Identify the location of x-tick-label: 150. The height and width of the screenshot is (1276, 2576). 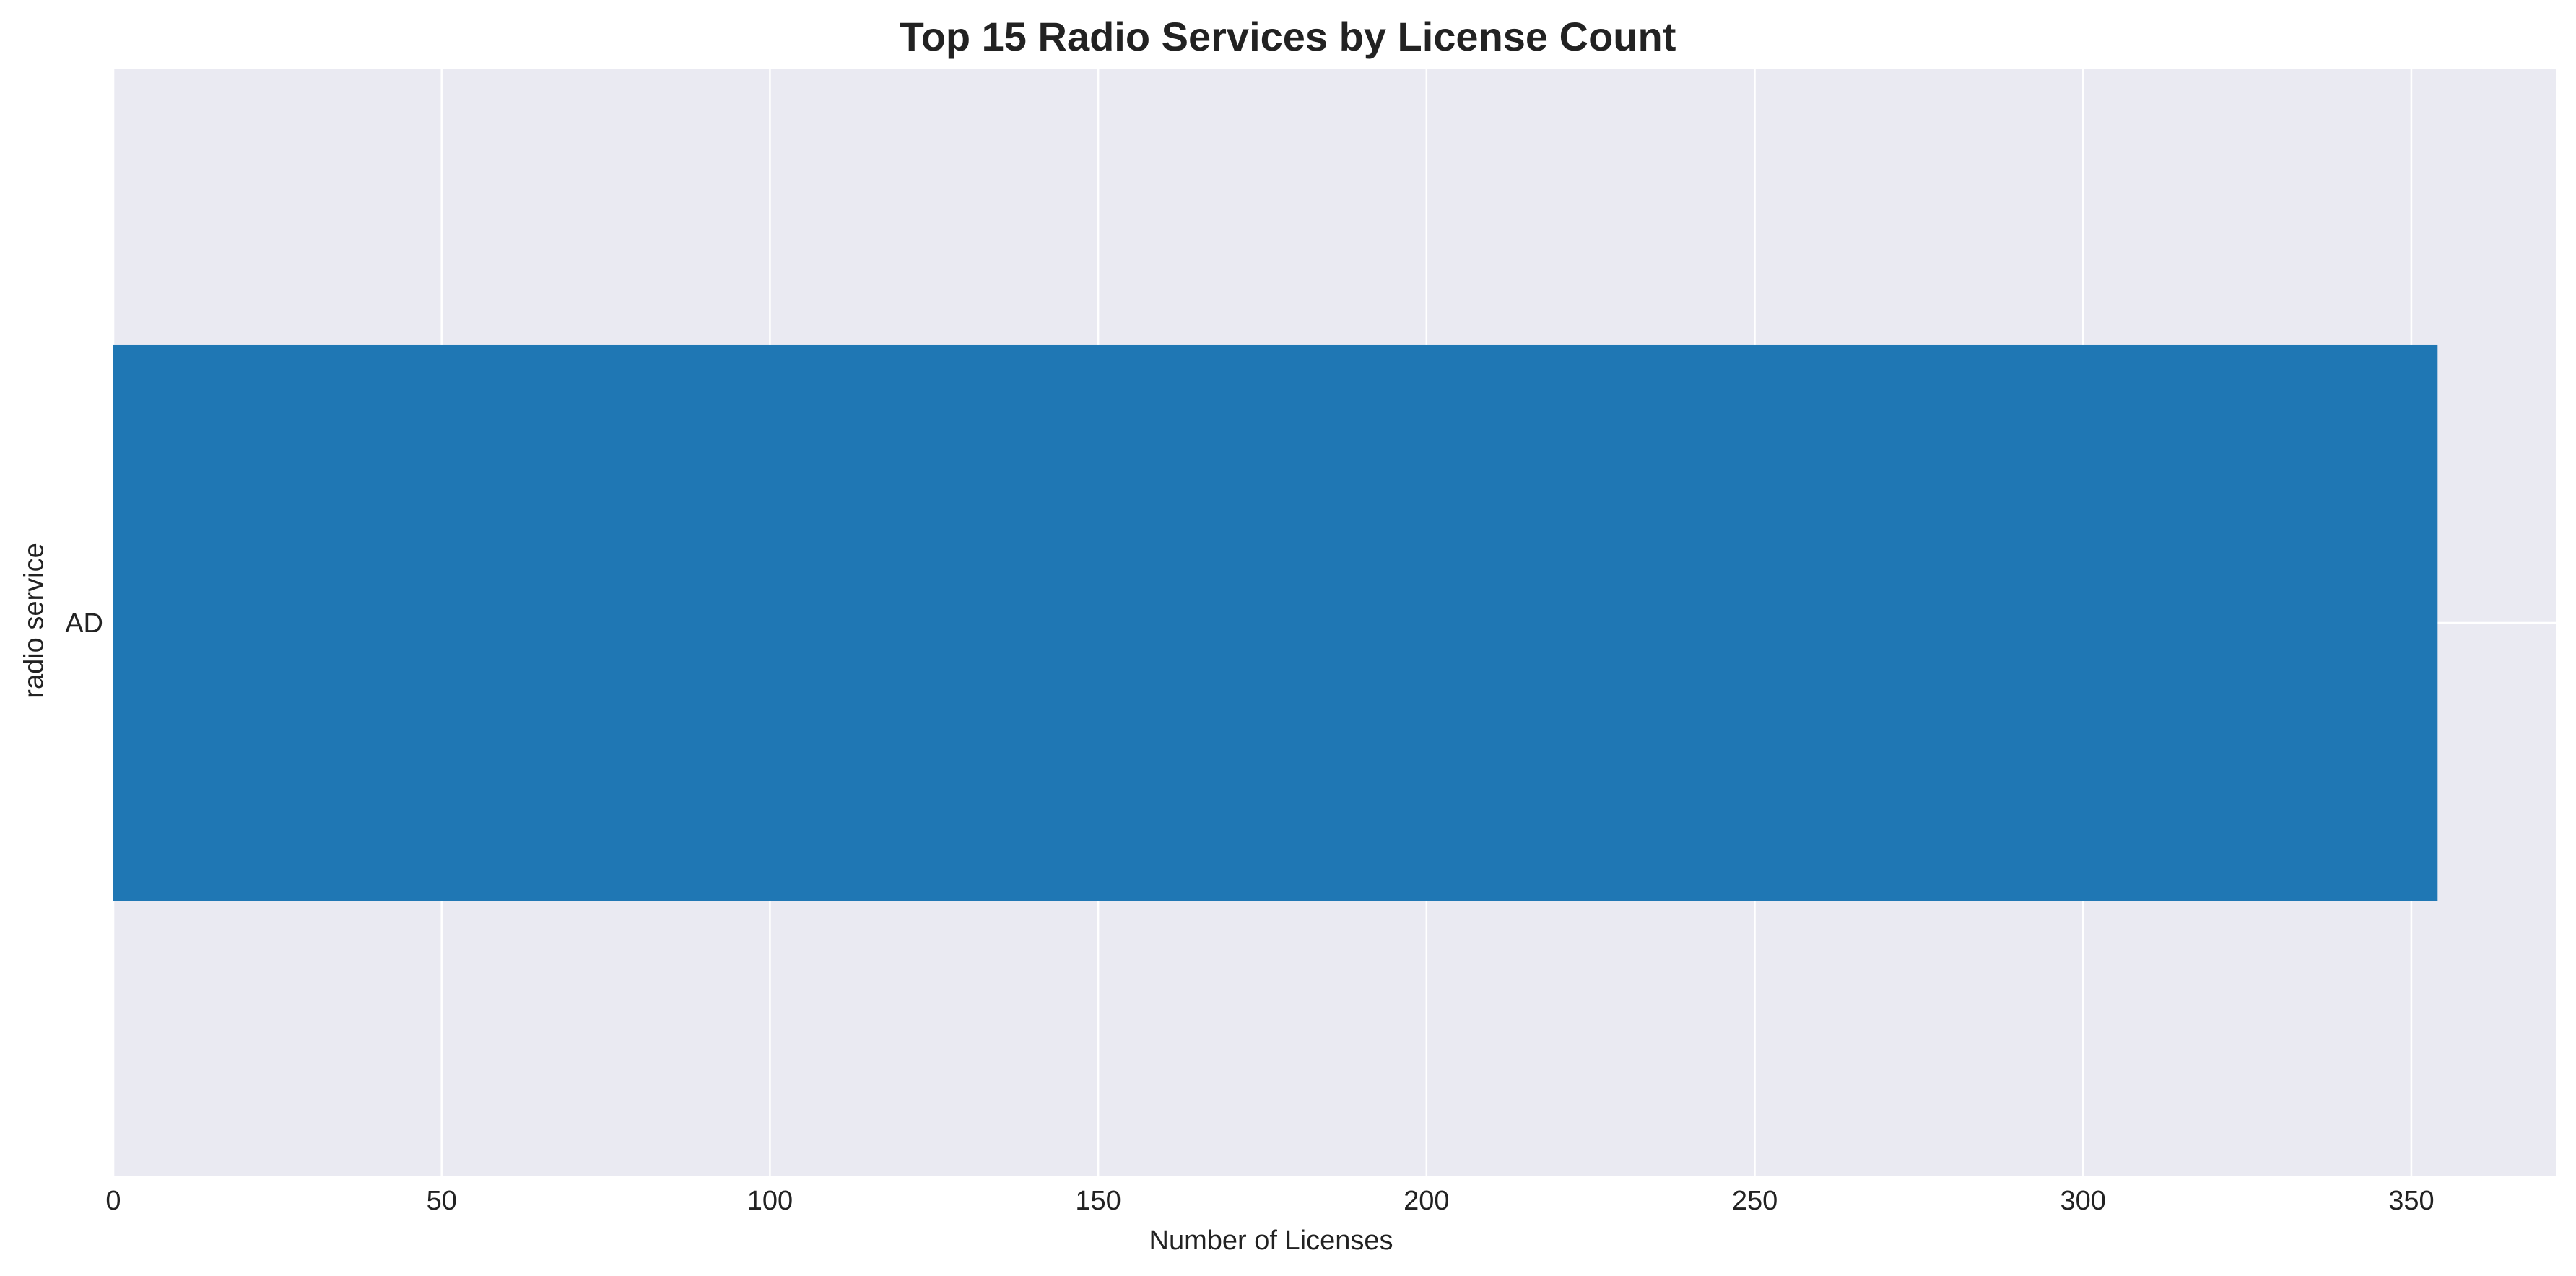
(1098, 1201).